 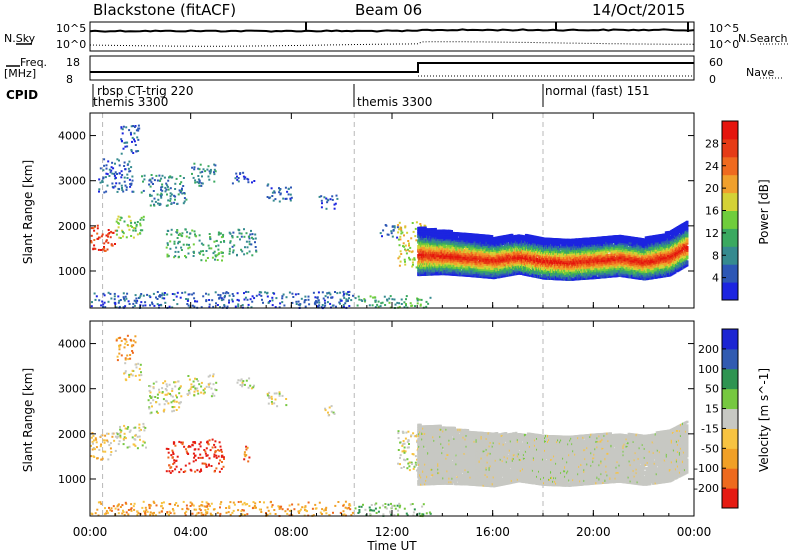 What do you see at coordinates (20, 73) in the screenshot?
I see `freq-unit-label: [MHz]` at bounding box center [20, 73].